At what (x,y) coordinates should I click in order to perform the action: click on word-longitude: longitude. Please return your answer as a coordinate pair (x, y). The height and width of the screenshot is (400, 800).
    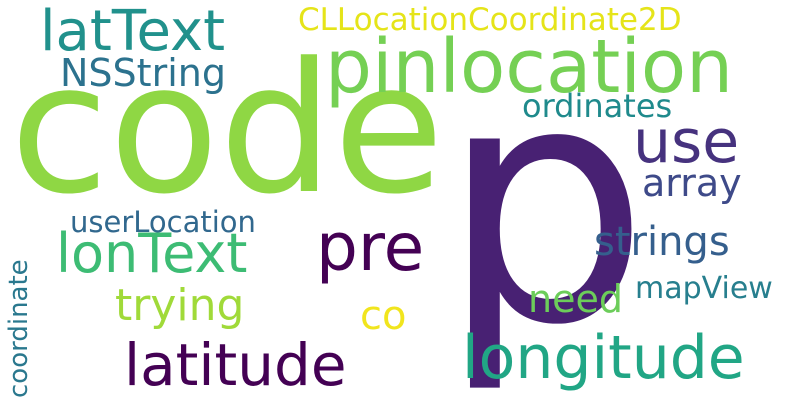
    Looking at the image, I should click on (603, 358).